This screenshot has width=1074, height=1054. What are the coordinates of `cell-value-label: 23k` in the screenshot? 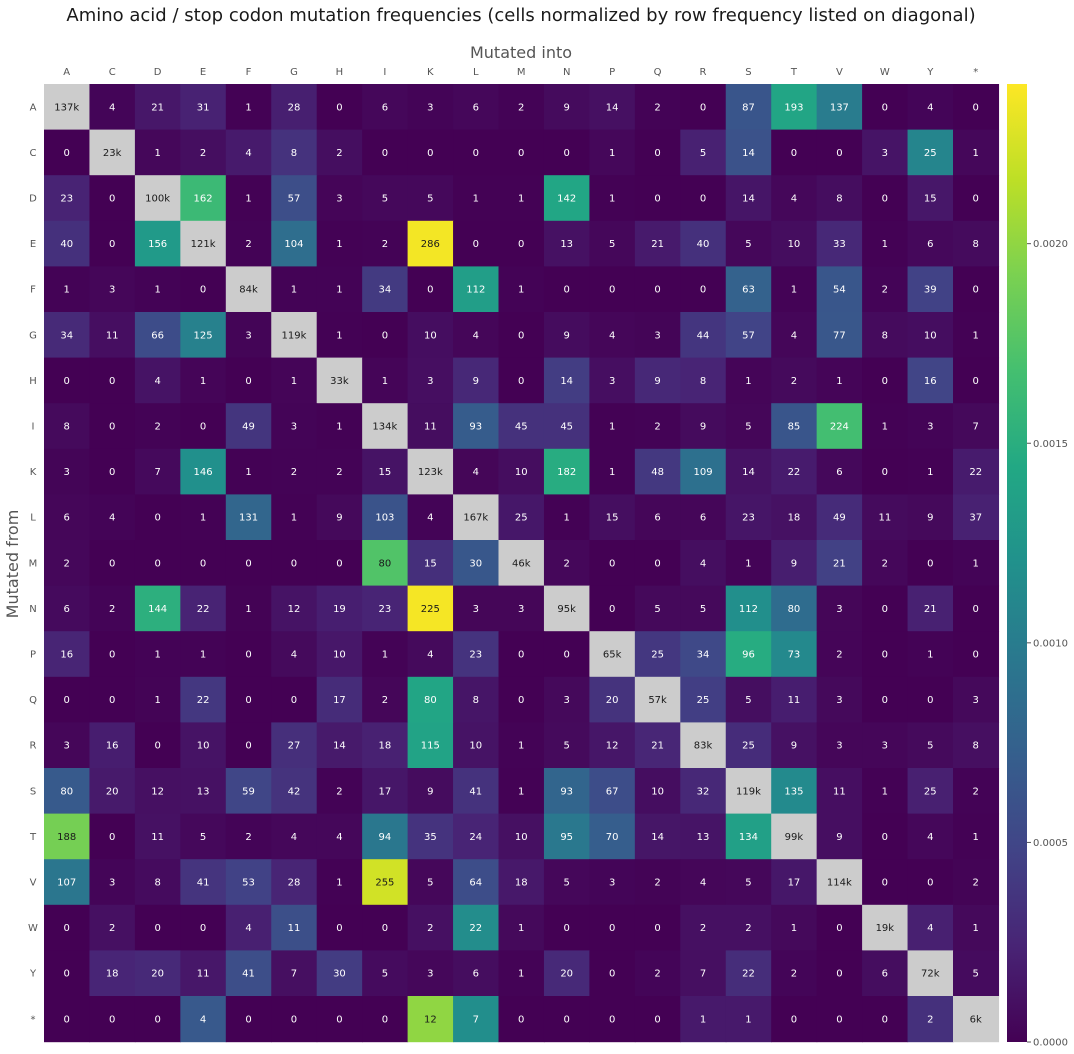 It's located at (112, 153).